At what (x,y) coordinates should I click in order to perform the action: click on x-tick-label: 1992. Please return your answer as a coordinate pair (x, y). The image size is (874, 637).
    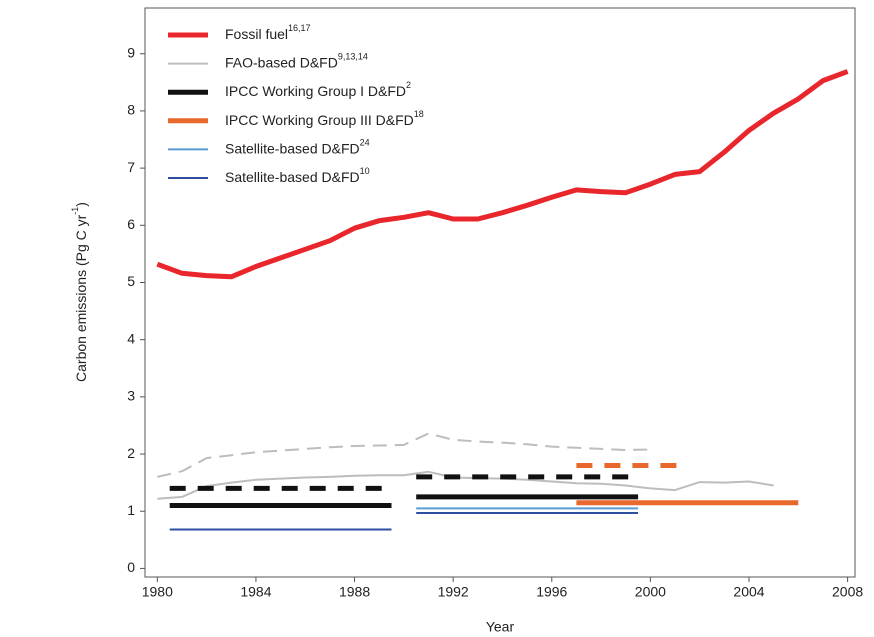
    Looking at the image, I should click on (453, 592).